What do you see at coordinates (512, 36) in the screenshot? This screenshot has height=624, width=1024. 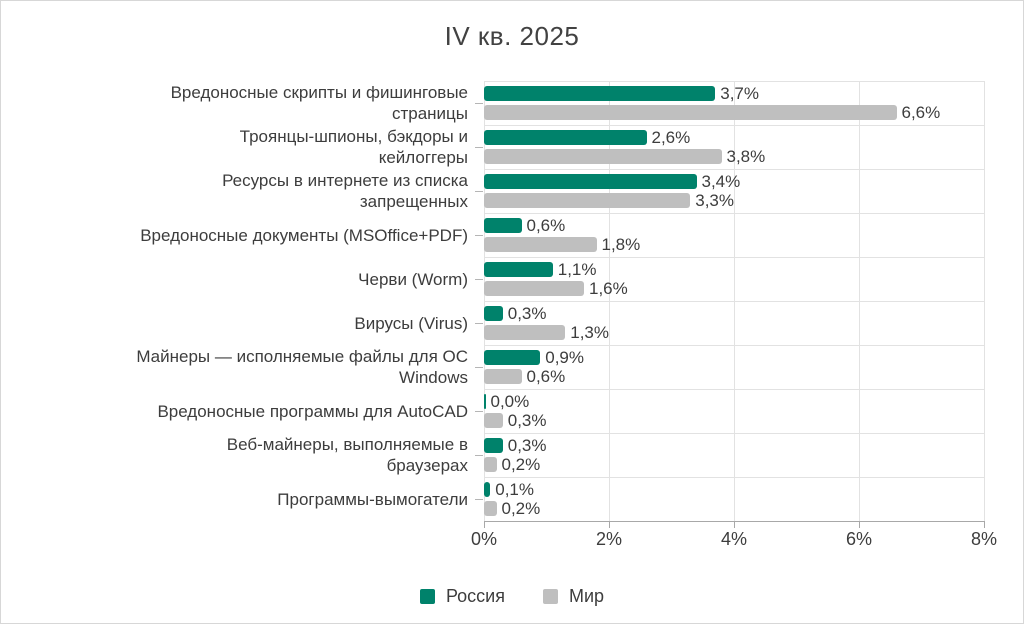 I see `chart-title: IV кв. 2025` at bounding box center [512, 36].